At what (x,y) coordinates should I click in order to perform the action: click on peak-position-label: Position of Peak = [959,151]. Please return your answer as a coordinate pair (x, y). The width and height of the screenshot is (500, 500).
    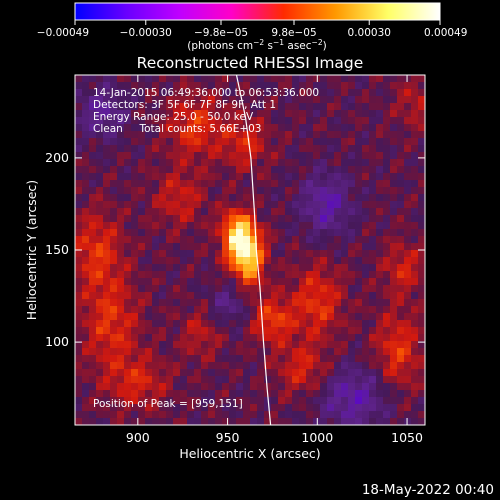
    Looking at the image, I should click on (168, 404).